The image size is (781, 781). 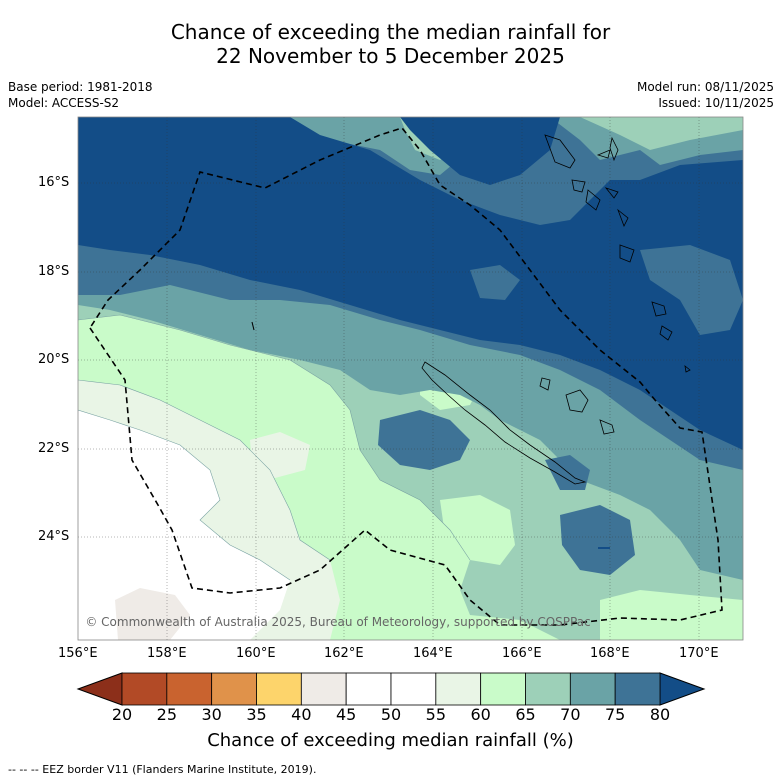 What do you see at coordinates (256, 653) in the screenshot?
I see `lon-label-160e: 160°E` at bounding box center [256, 653].